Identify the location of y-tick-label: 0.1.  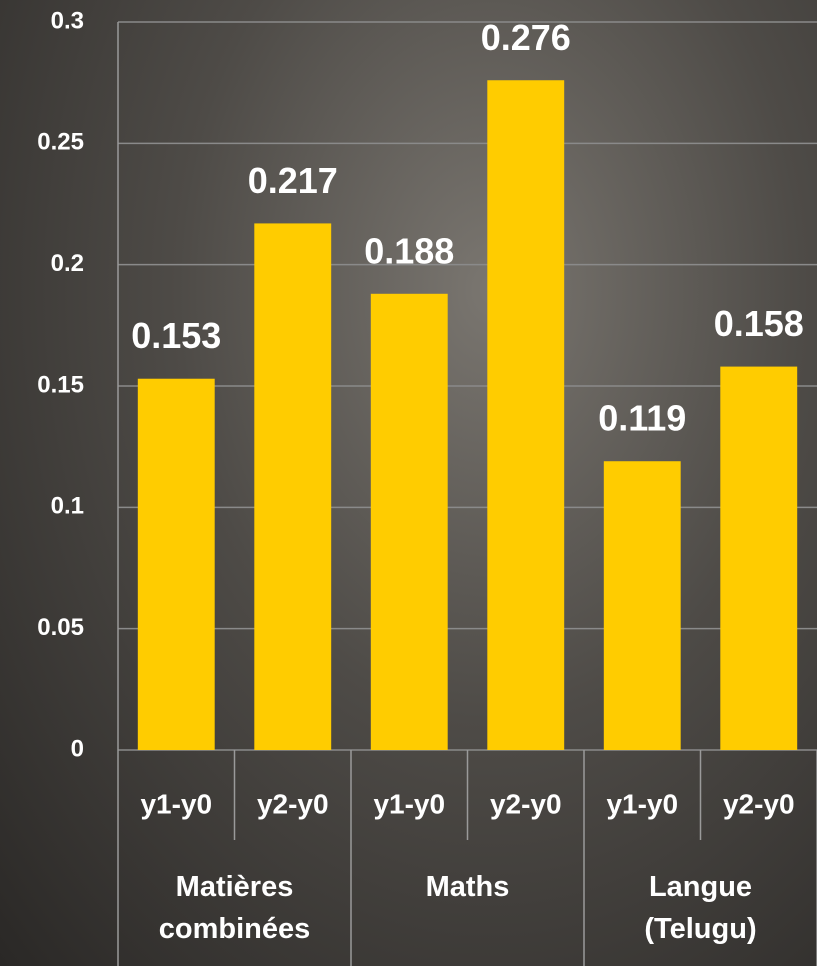
(67, 506).